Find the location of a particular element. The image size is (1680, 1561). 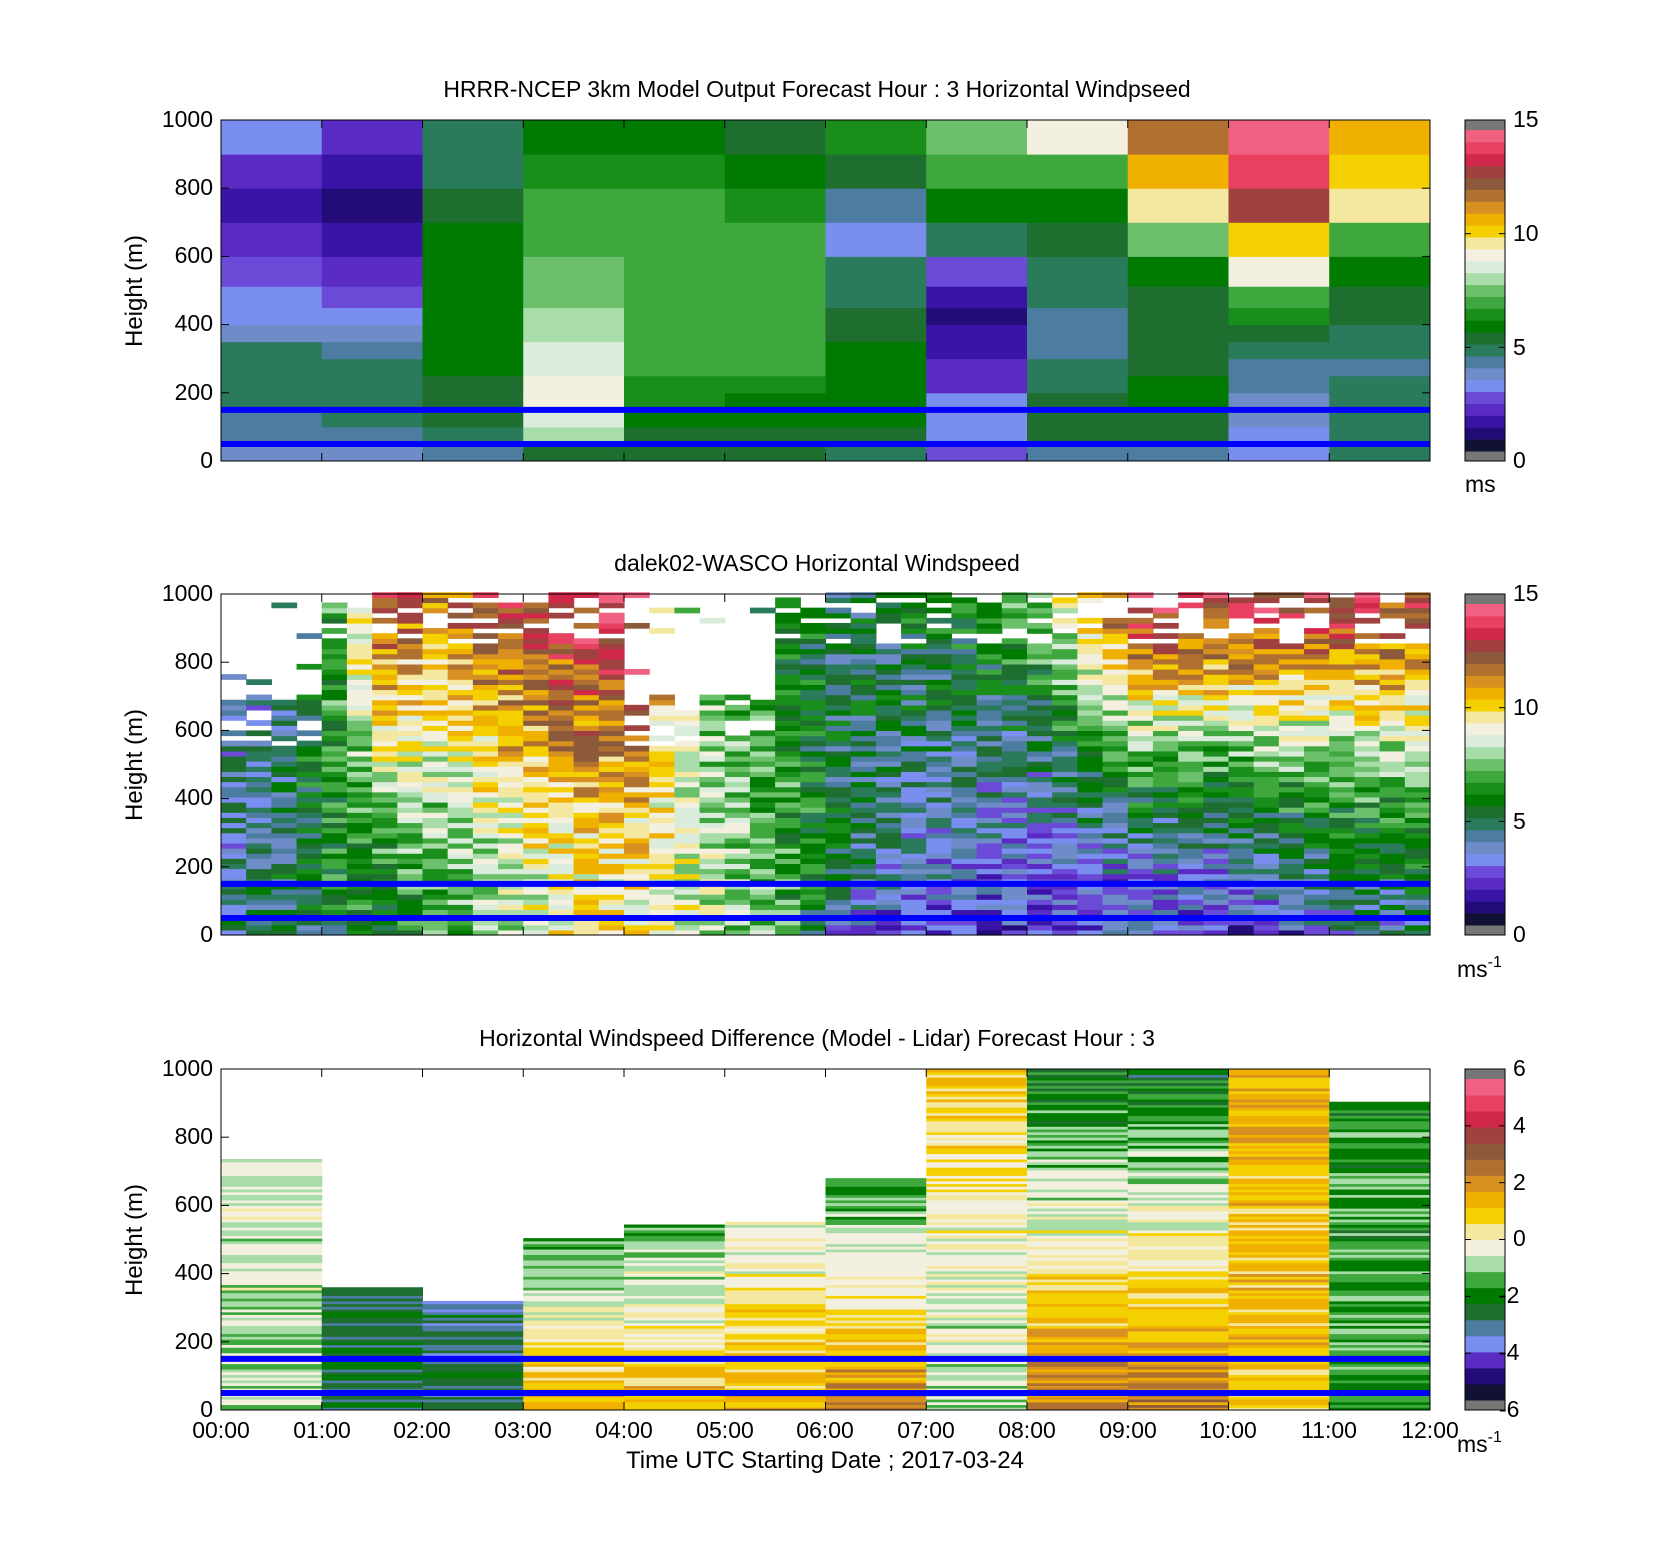

colorbar-frame is located at coordinates (1485, 290).